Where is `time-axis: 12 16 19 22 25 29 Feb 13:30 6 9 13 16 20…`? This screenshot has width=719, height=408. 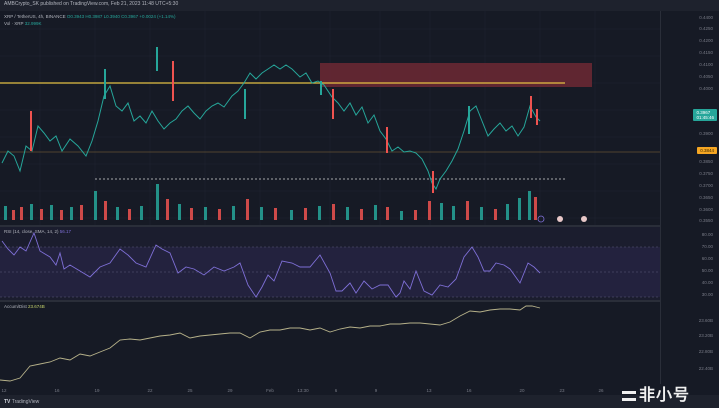 time-axis: 12 16 19 22 25 29 Feb 13:30 6 9 13 16 20… is located at coordinates (330, 389).